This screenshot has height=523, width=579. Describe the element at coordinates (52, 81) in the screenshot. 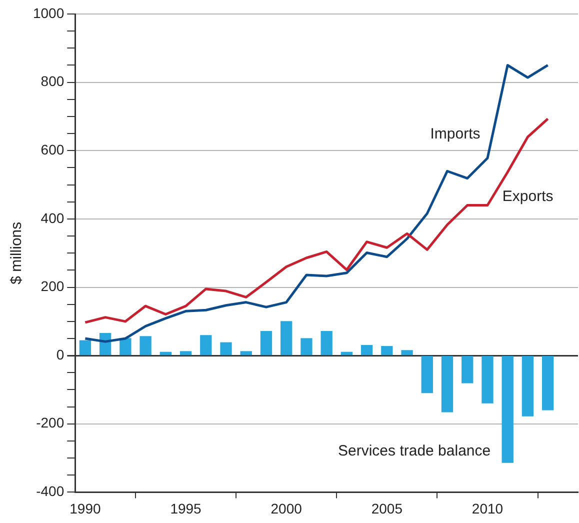

I see `y-tick-label: 800` at that location.